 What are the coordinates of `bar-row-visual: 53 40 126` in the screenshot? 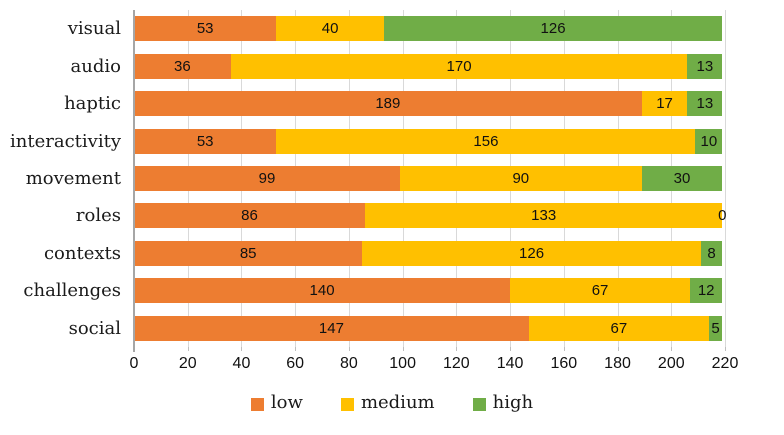 It's located at (429, 28).